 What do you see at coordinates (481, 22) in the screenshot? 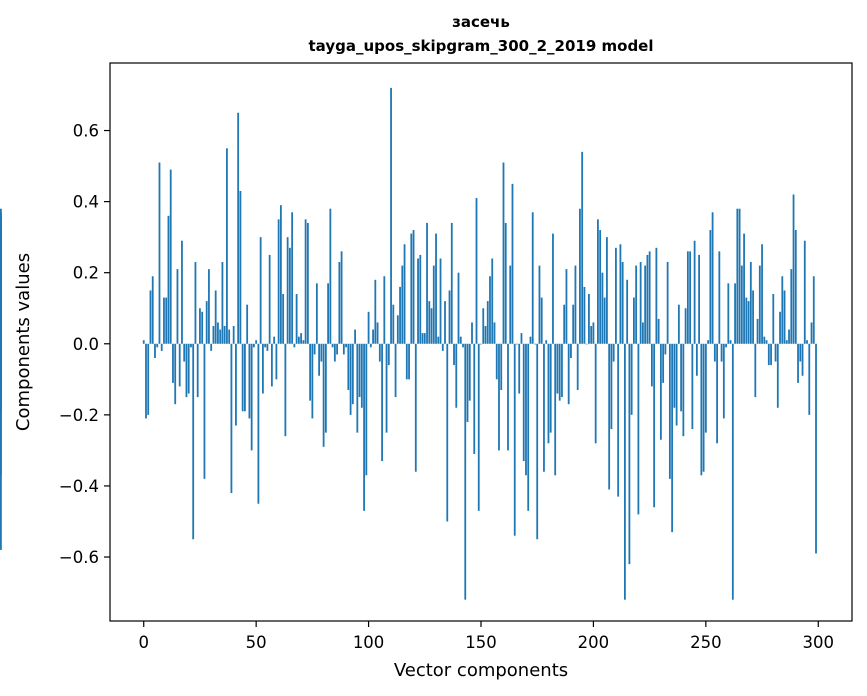
I see `chart-title: засечь` at bounding box center [481, 22].